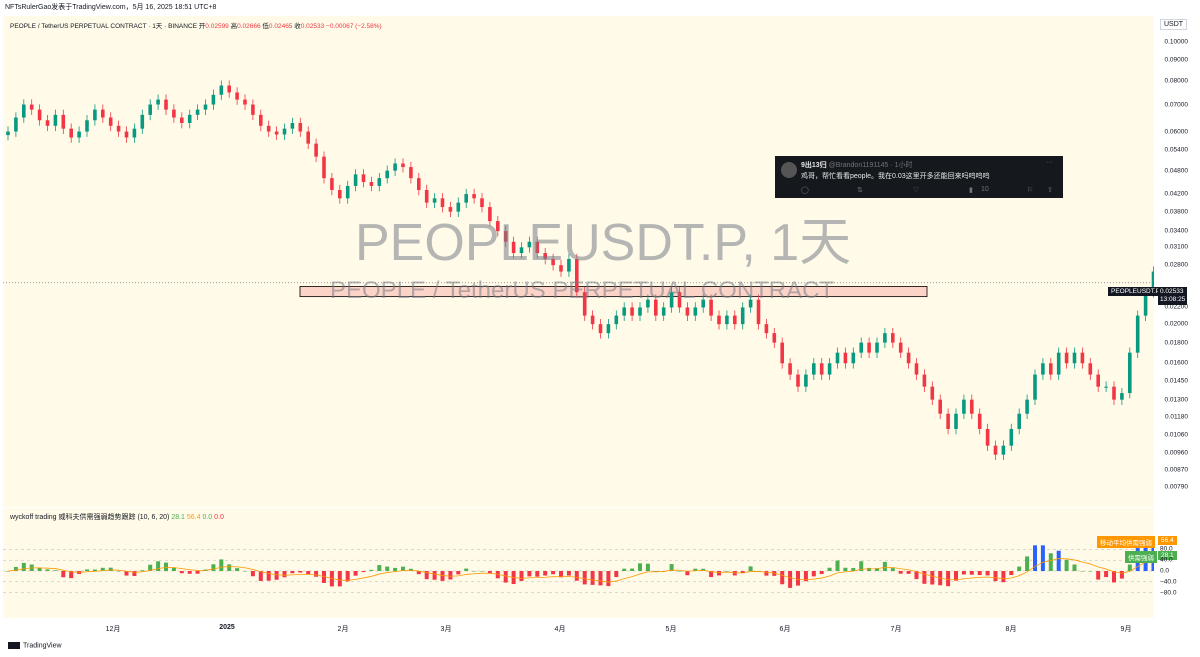 The image size is (1200, 657). What do you see at coordinates (1050, 190) in the screenshot?
I see `share-icon: ⇧` at bounding box center [1050, 190].